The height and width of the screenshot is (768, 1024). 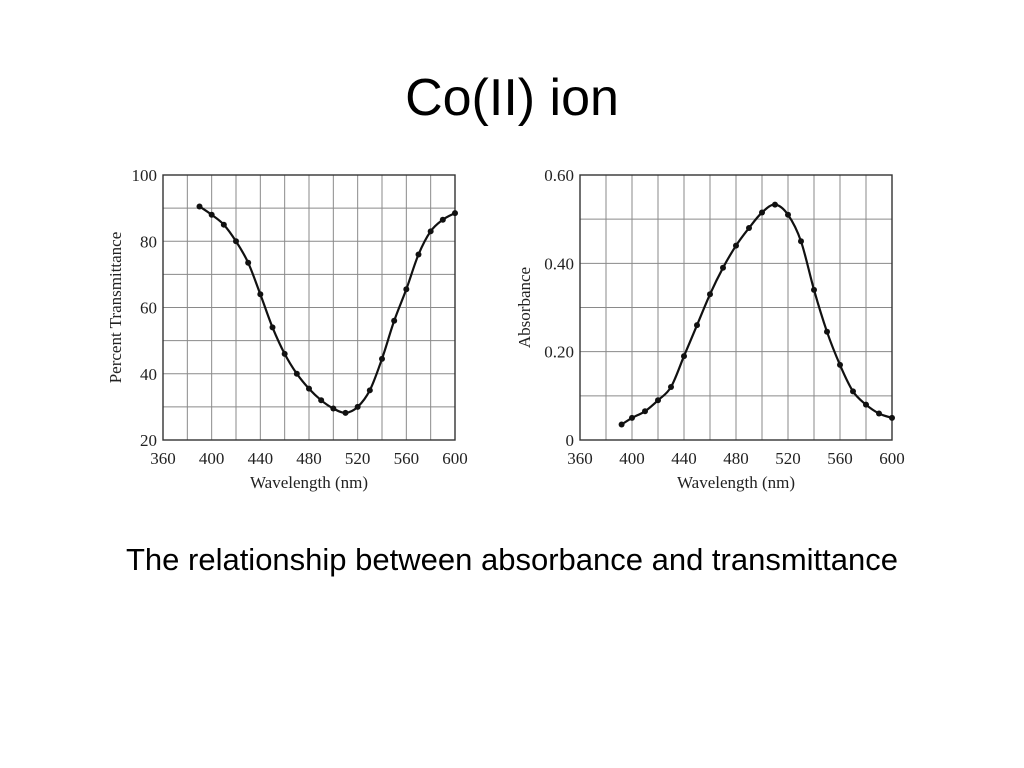 I want to click on y-tick-label: 100, so click(x=145, y=175).